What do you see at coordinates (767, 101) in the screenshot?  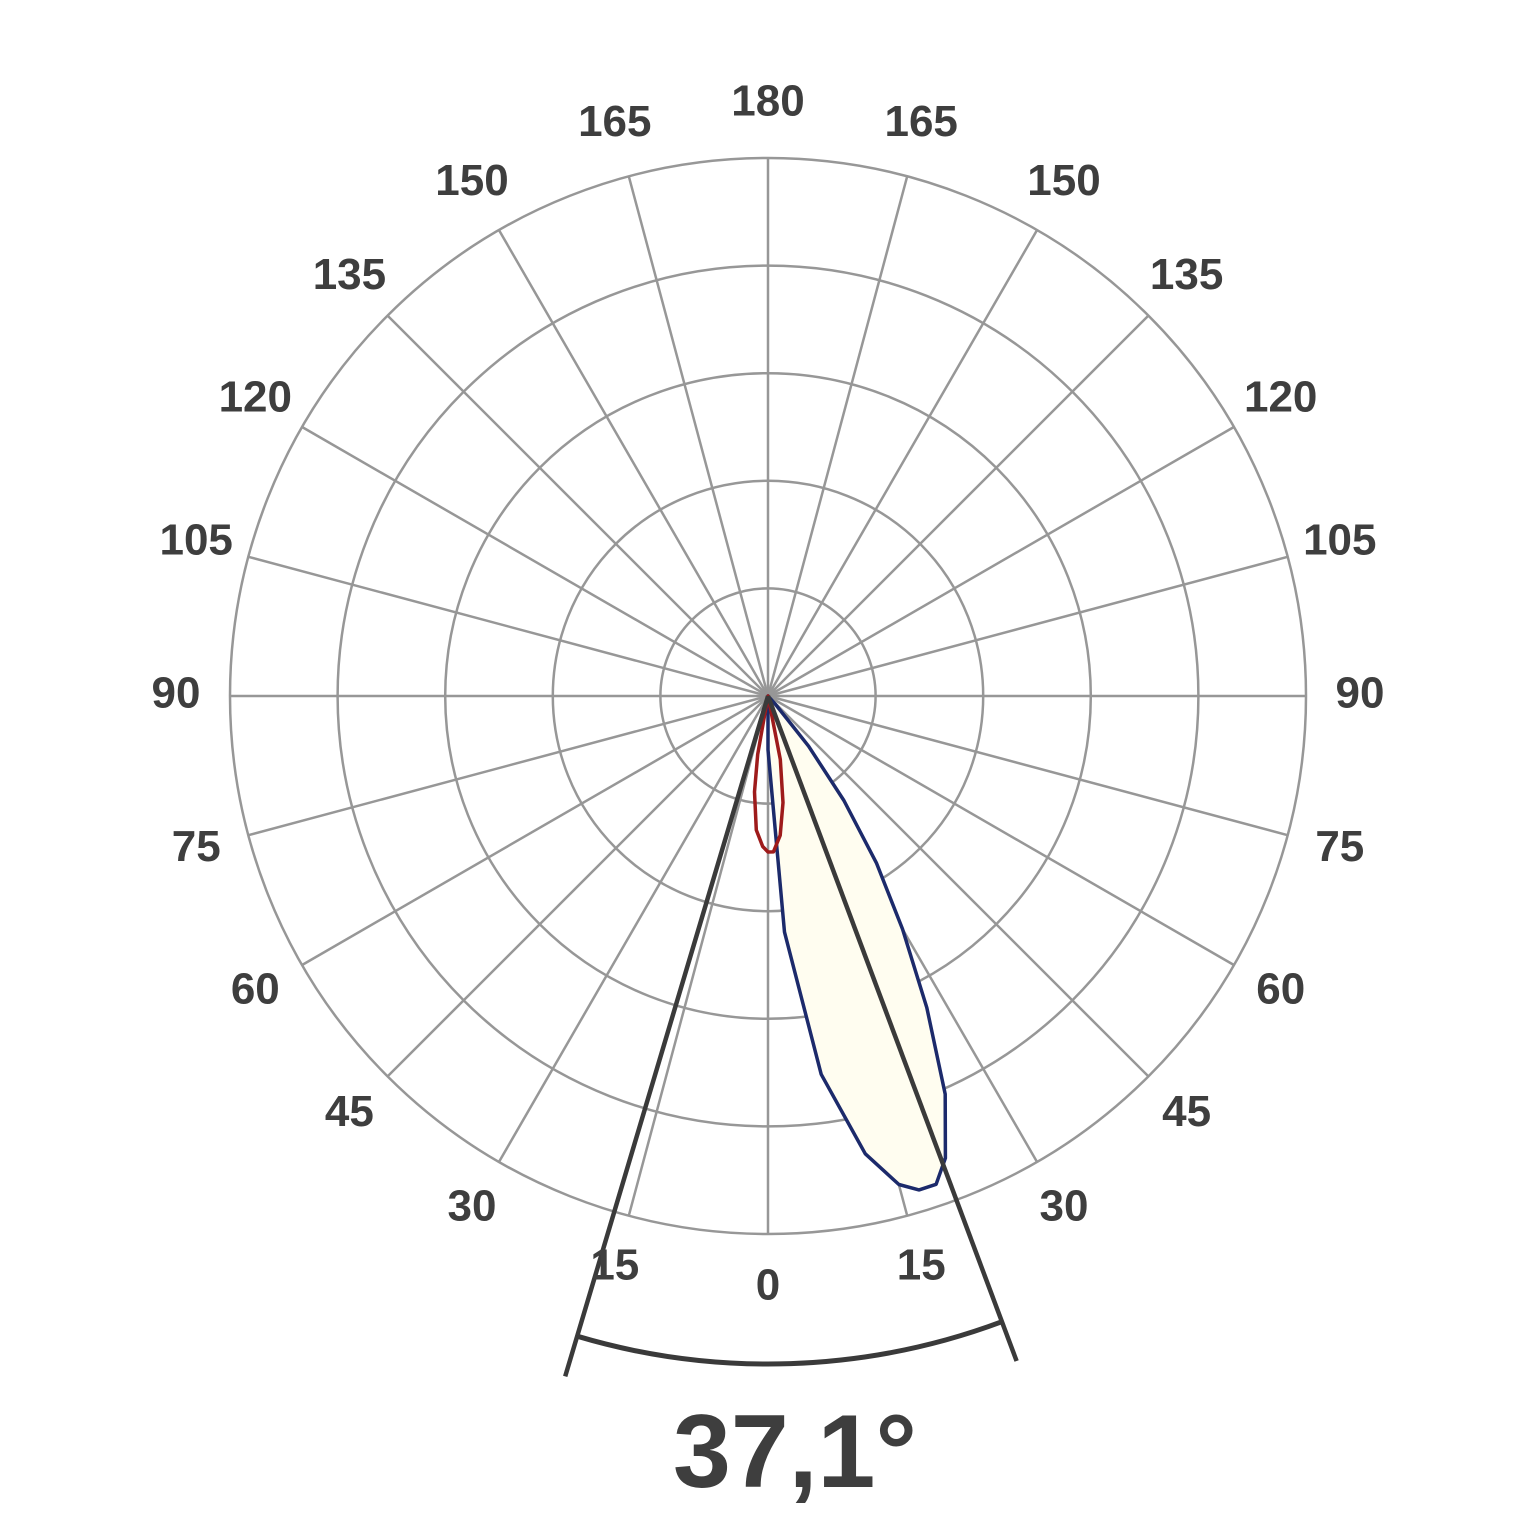 I see `angle-tick-label: 180` at bounding box center [767, 101].